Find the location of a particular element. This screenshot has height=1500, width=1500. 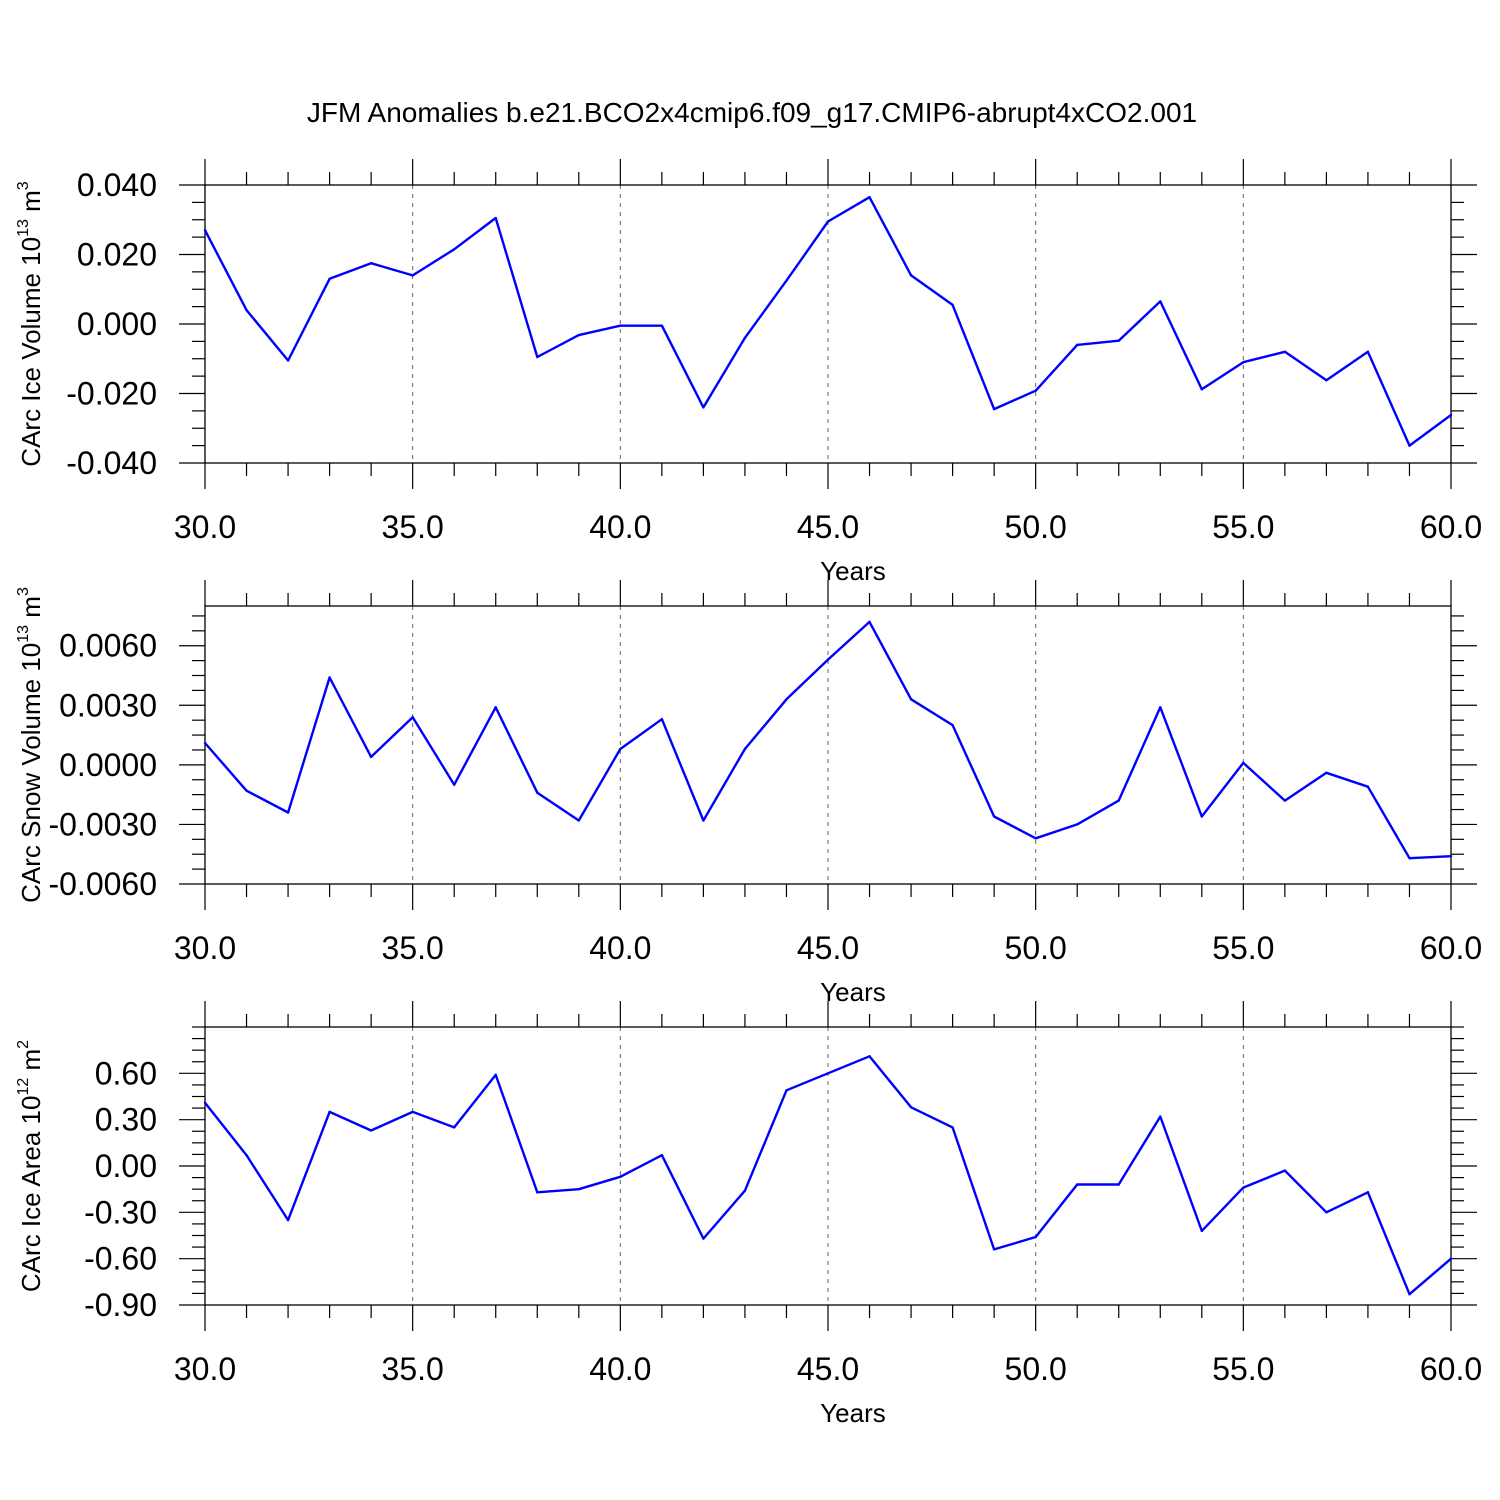

y-axis-label: CArc Snow Volume 1013 m3 is located at coordinates (30, 745).